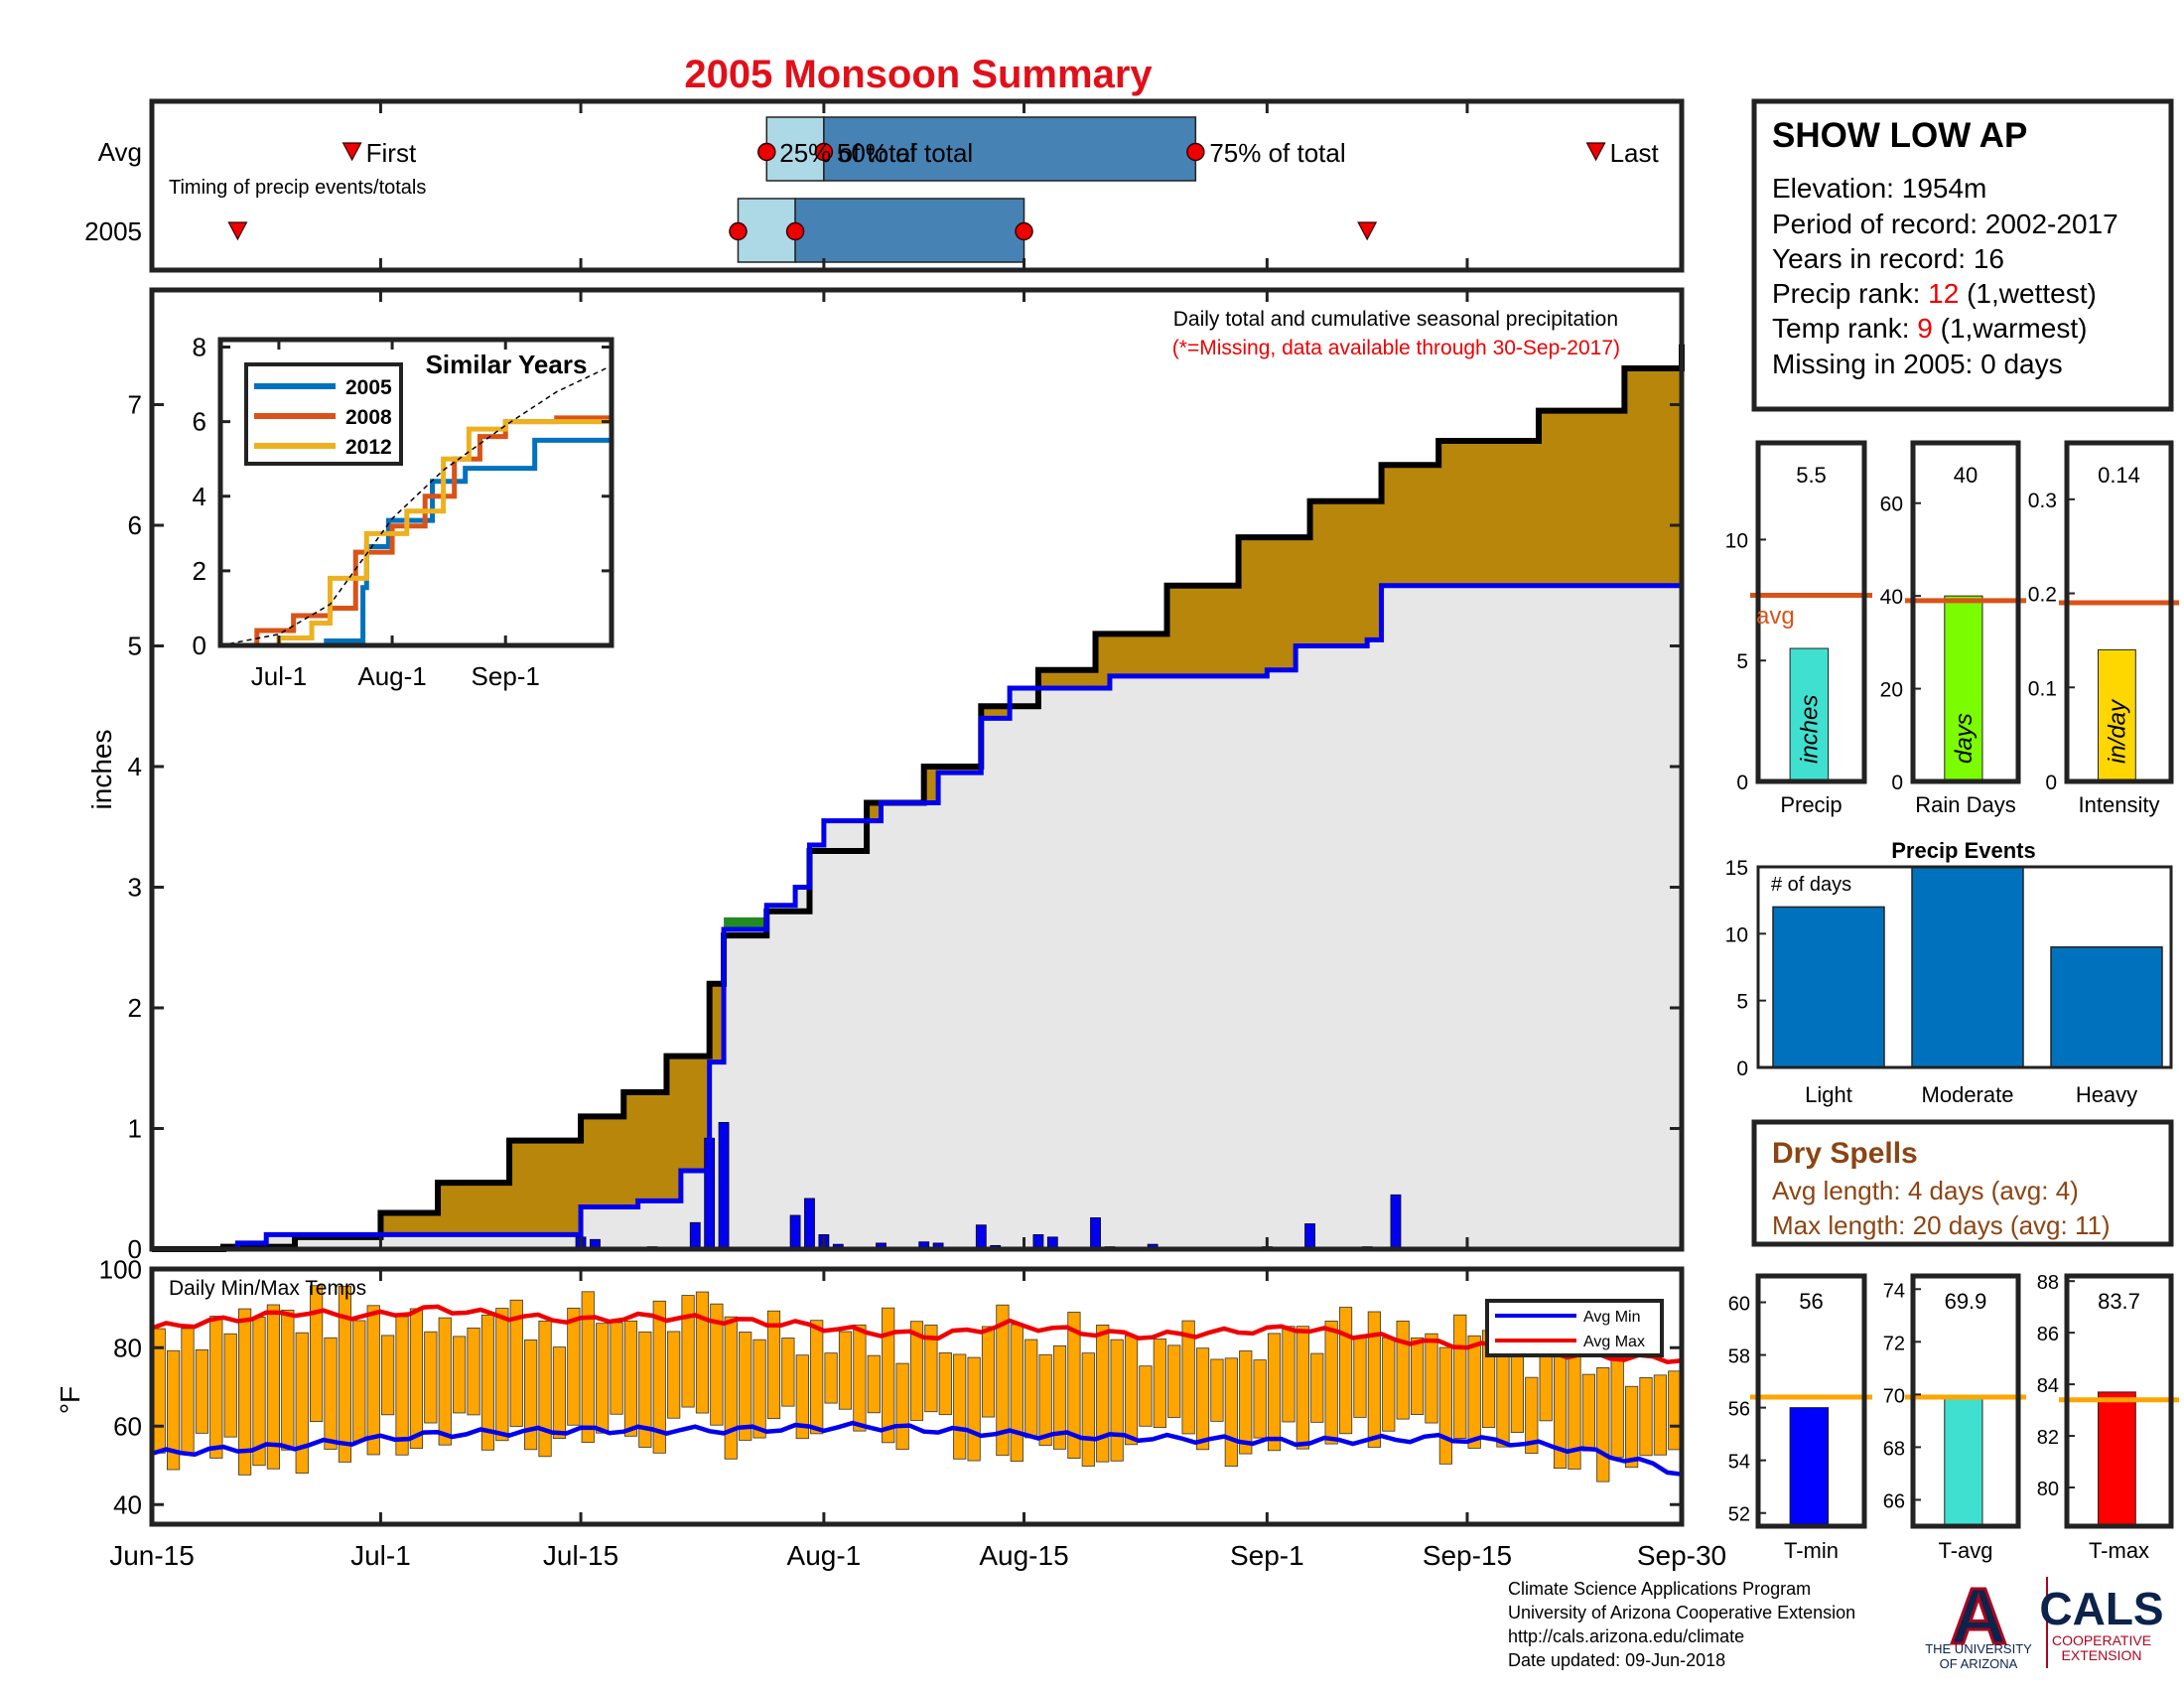 Image resolution: width=2184 pixels, height=1693 pixels. What do you see at coordinates (135, 647) in the screenshot?
I see `main-y-tick-label: 5` at bounding box center [135, 647].